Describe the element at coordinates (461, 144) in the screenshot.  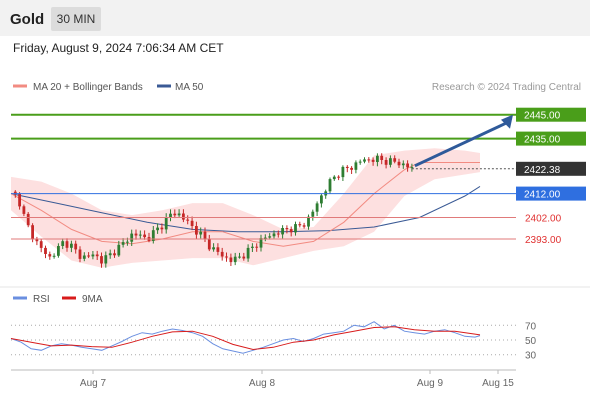
I see `forecast-arrow-shaft` at that location.